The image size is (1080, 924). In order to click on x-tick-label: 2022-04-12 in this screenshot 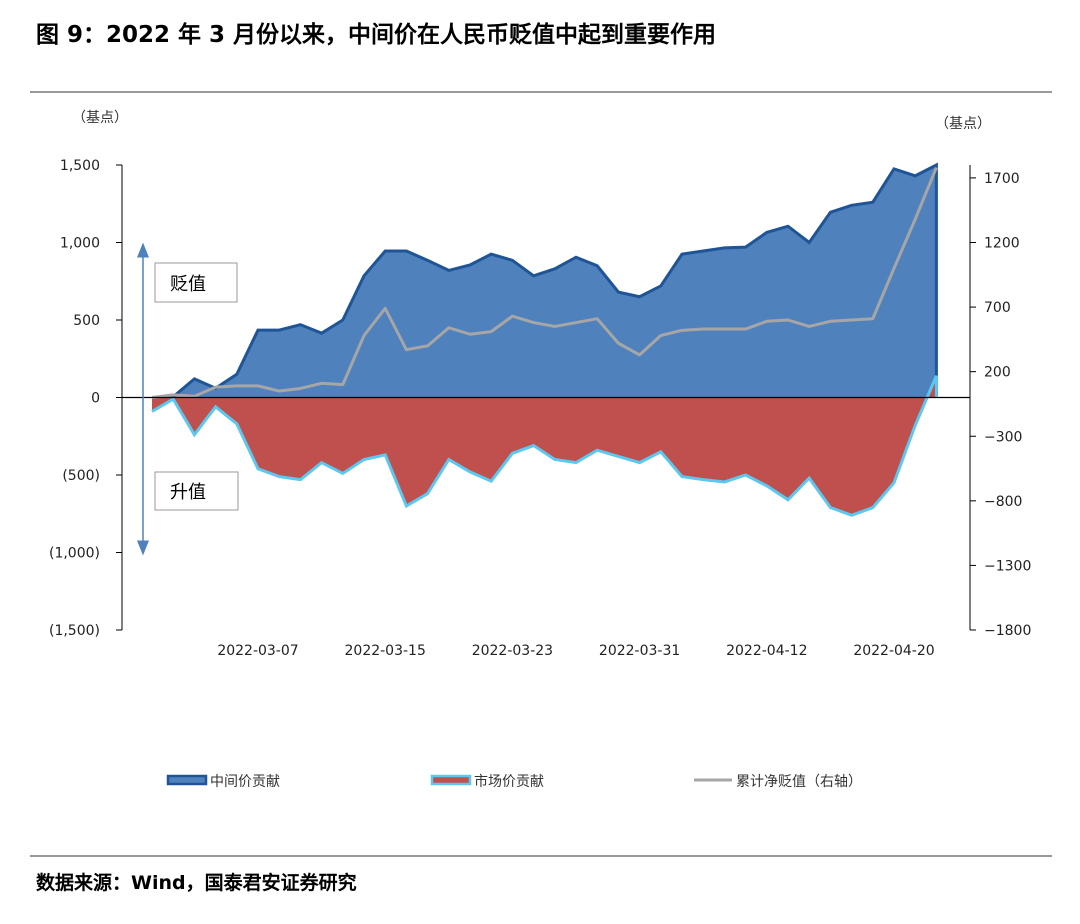, I will do `click(766, 651)`.